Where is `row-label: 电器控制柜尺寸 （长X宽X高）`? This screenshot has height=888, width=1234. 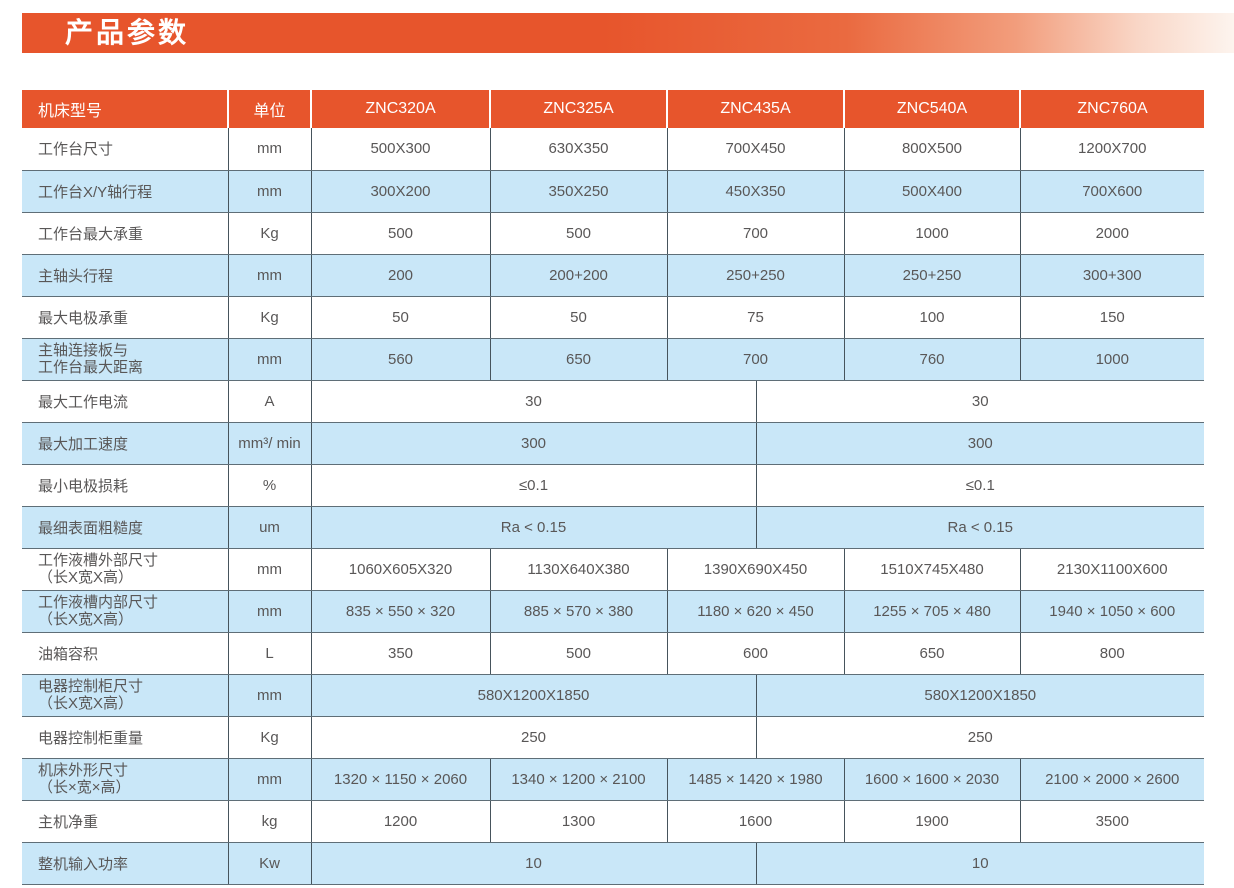 row-label: 电器控制柜尺寸 （长X宽X高） is located at coordinates (125, 695).